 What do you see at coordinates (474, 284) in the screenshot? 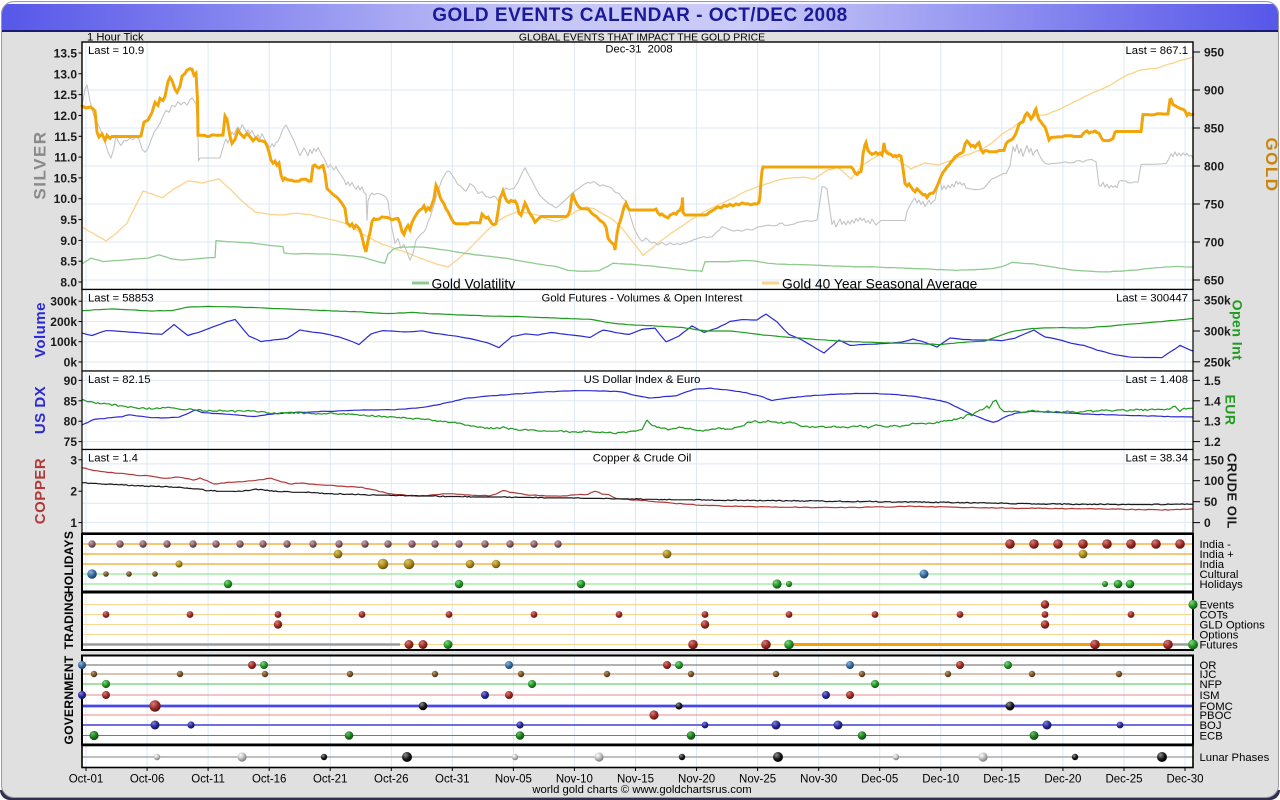
I see `svg-text: Gold Volatility` at bounding box center [474, 284].